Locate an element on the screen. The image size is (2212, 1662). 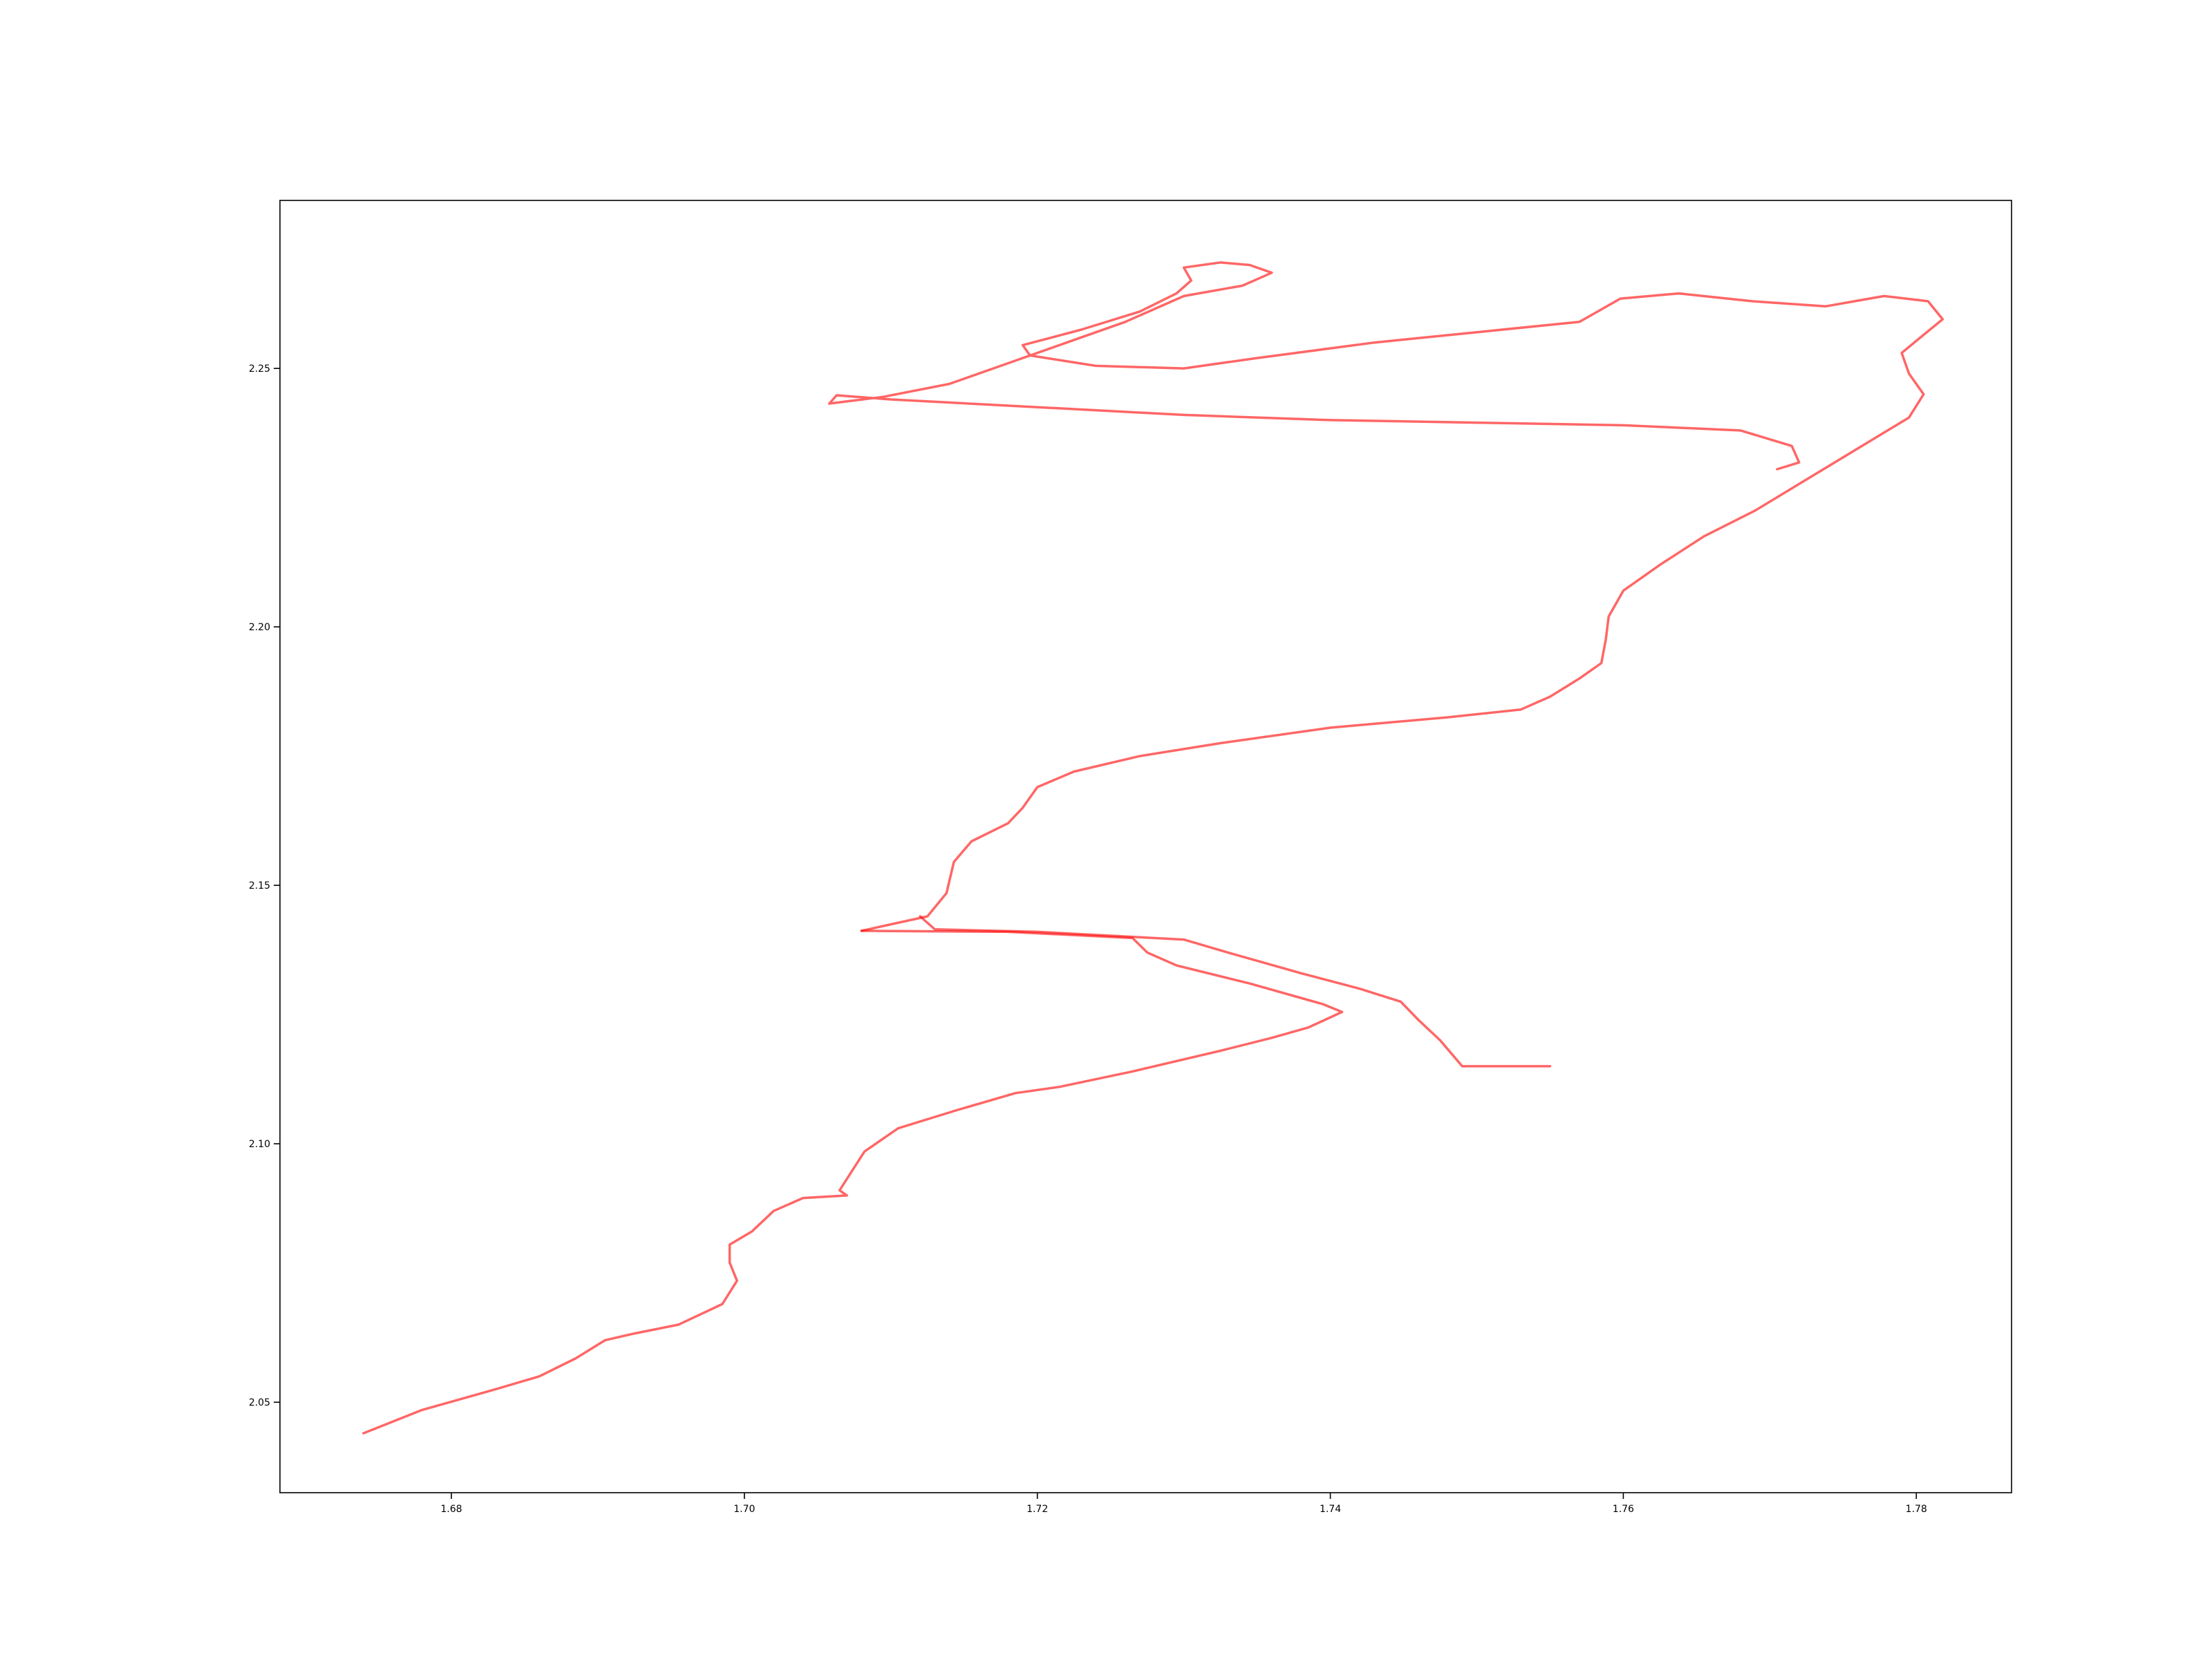
x-tick-label-4: 1.74 is located at coordinates (1330, 1510).